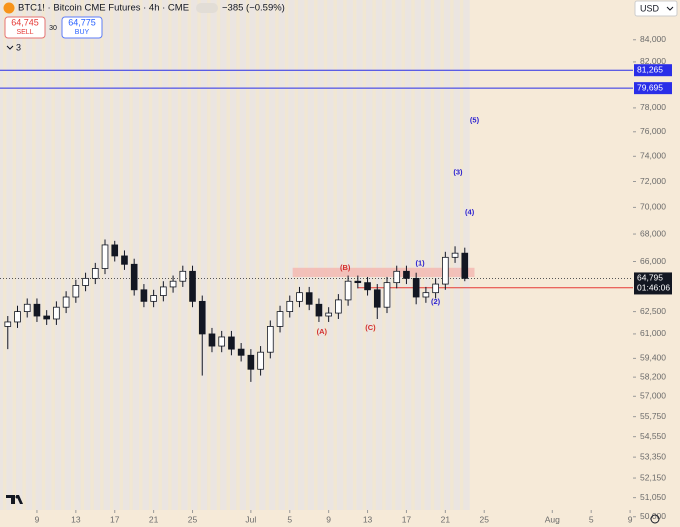  Describe the element at coordinates (653, 207) in the screenshot. I see `y-tick-label: 70,000` at that location.